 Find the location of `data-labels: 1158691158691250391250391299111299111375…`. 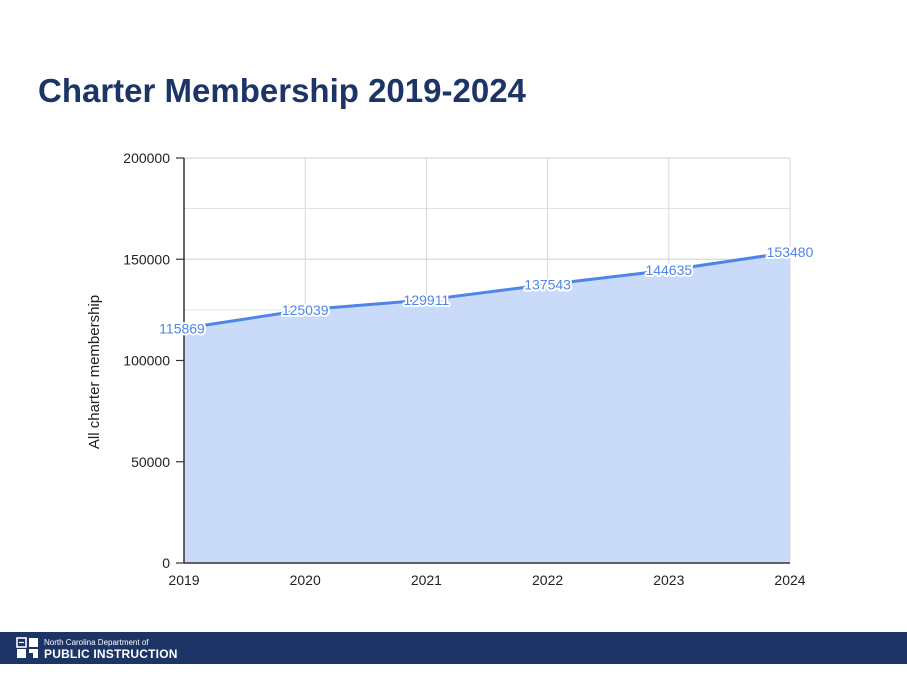

data-labels: 1158691158691250391250391299111299111375… is located at coordinates (486, 290).